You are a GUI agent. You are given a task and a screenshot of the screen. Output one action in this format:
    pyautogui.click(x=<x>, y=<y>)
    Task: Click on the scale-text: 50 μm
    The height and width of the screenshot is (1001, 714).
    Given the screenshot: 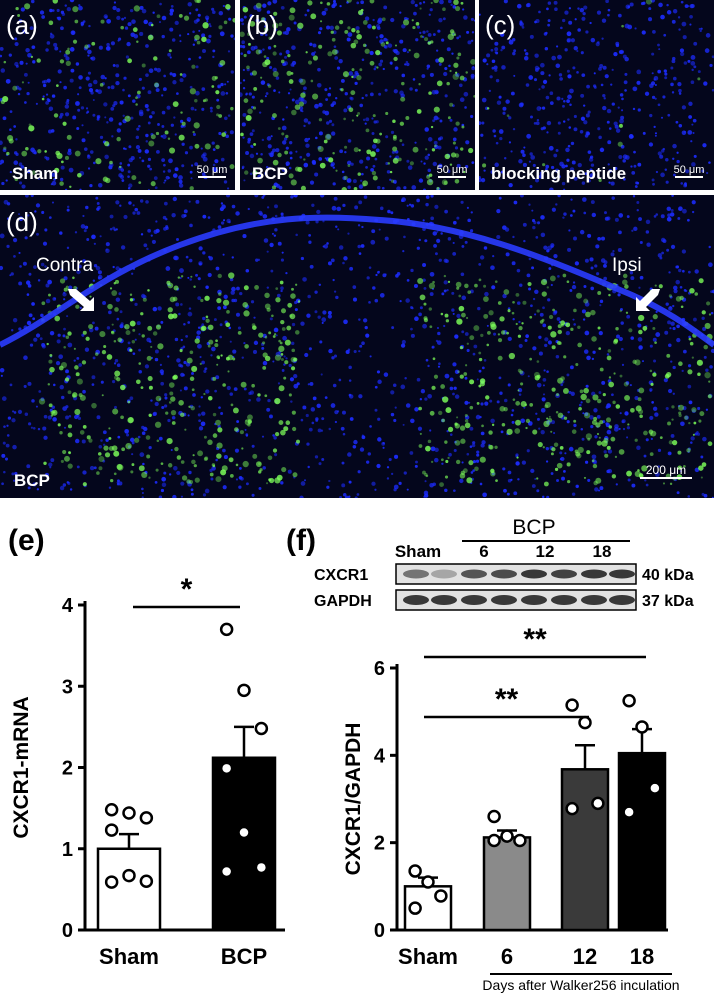 What is the action you would take?
    pyautogui.click(x=212, y=170)
    